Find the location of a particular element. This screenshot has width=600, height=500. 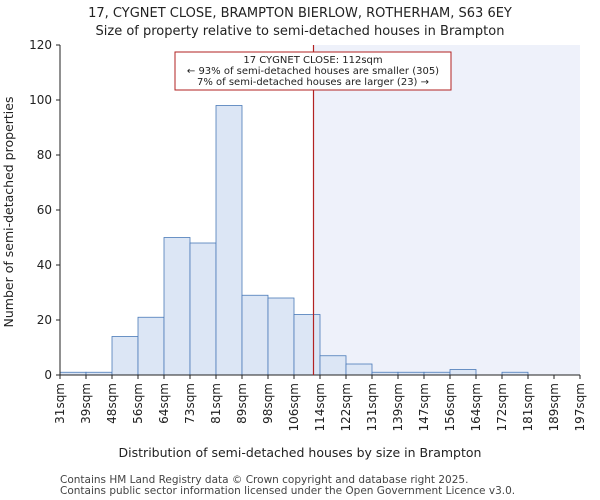

bar-114sqm is located at coordinates (333, 365).